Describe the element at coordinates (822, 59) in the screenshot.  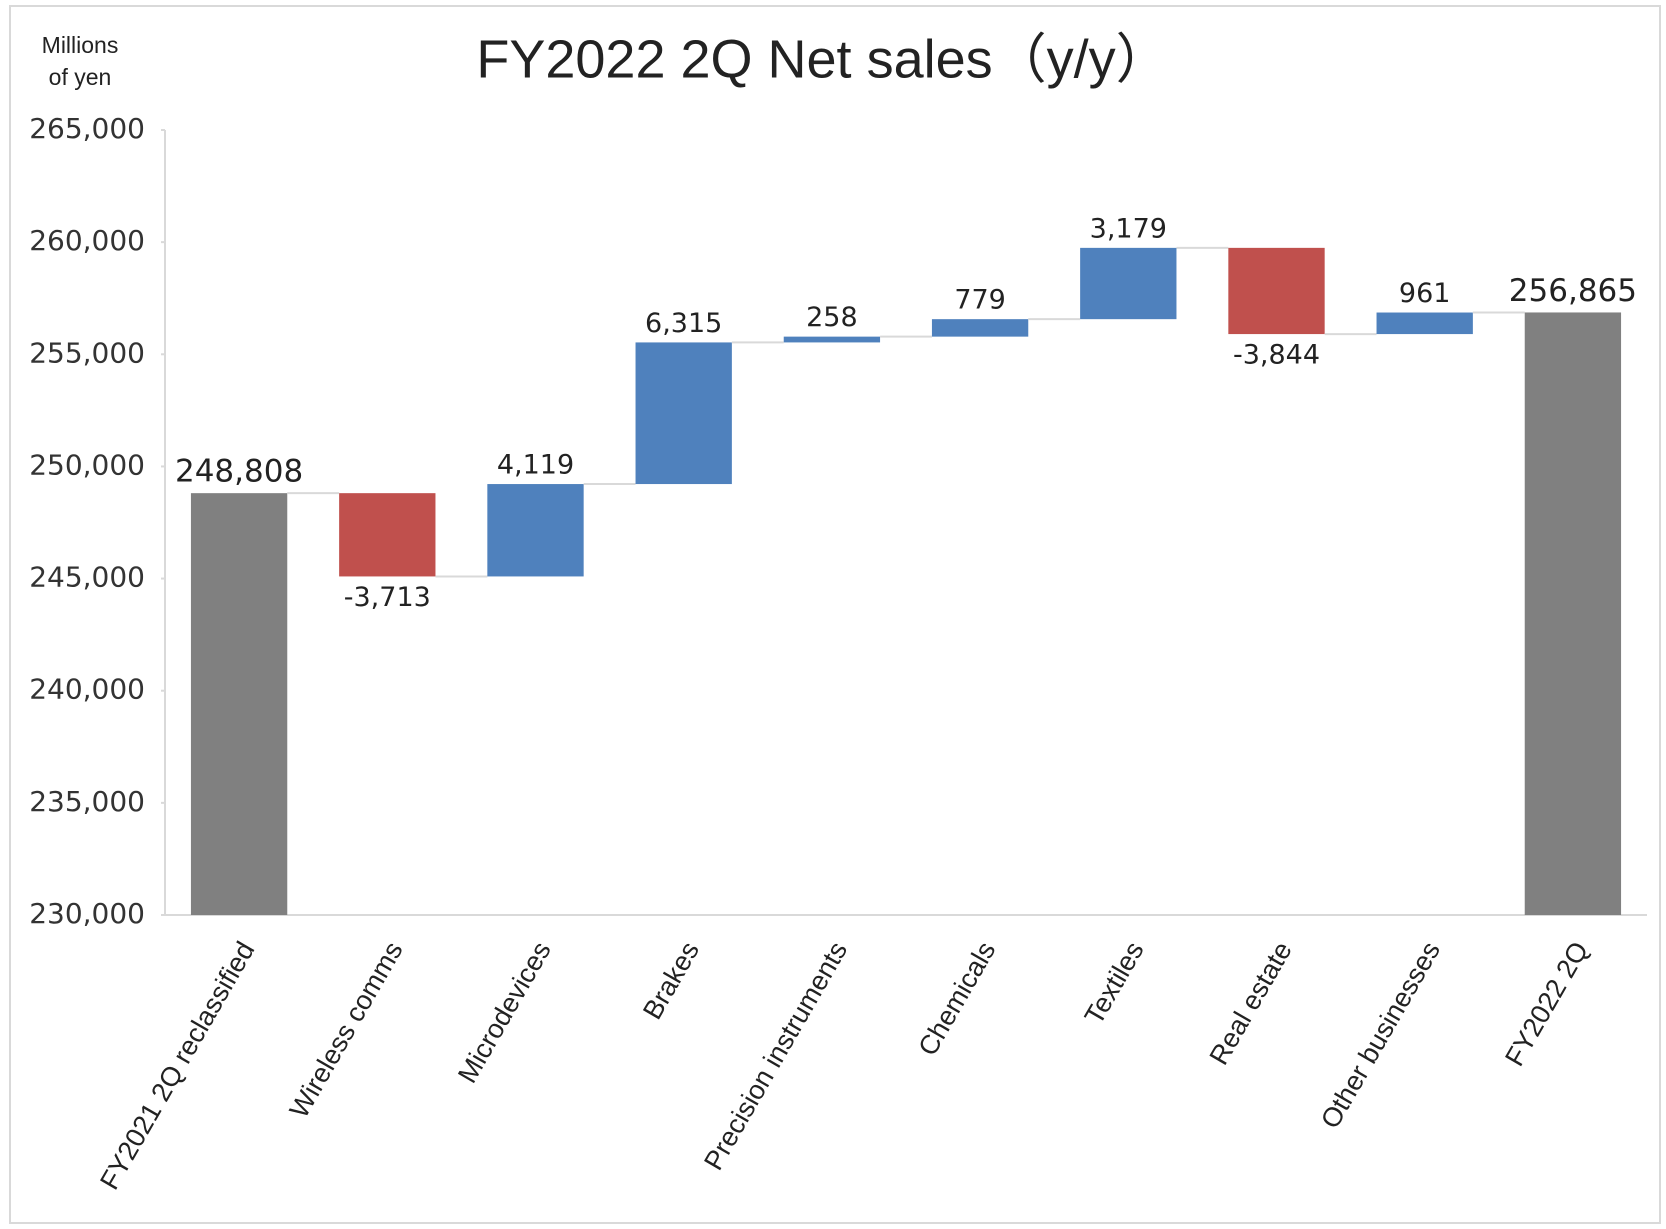
I see `chart-title: FY2022 2Q Net sales（y/y）` at that location.